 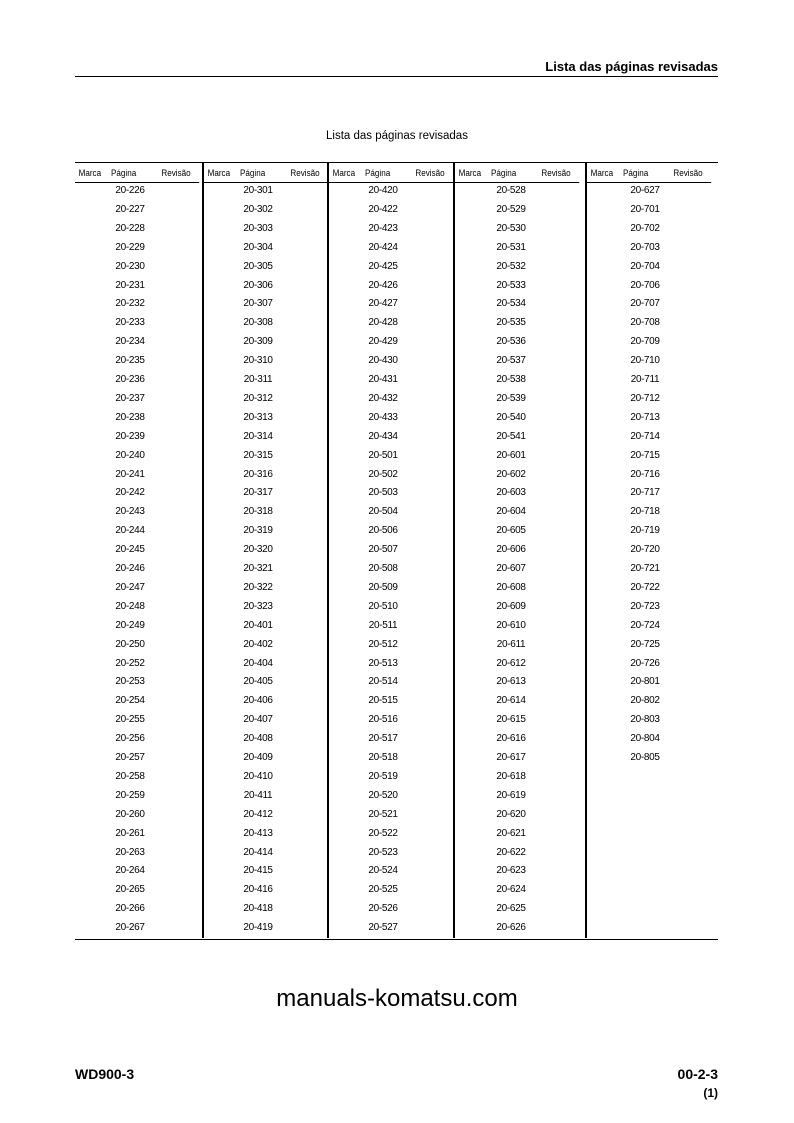 I want to click on page-cell: 20-701, so click(x=645, y=209).